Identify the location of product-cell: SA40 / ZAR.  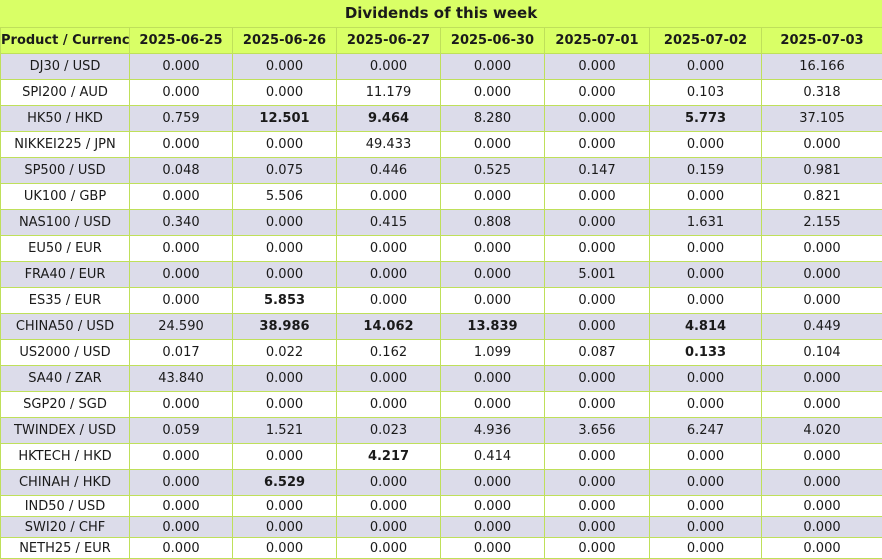
(65, 379).